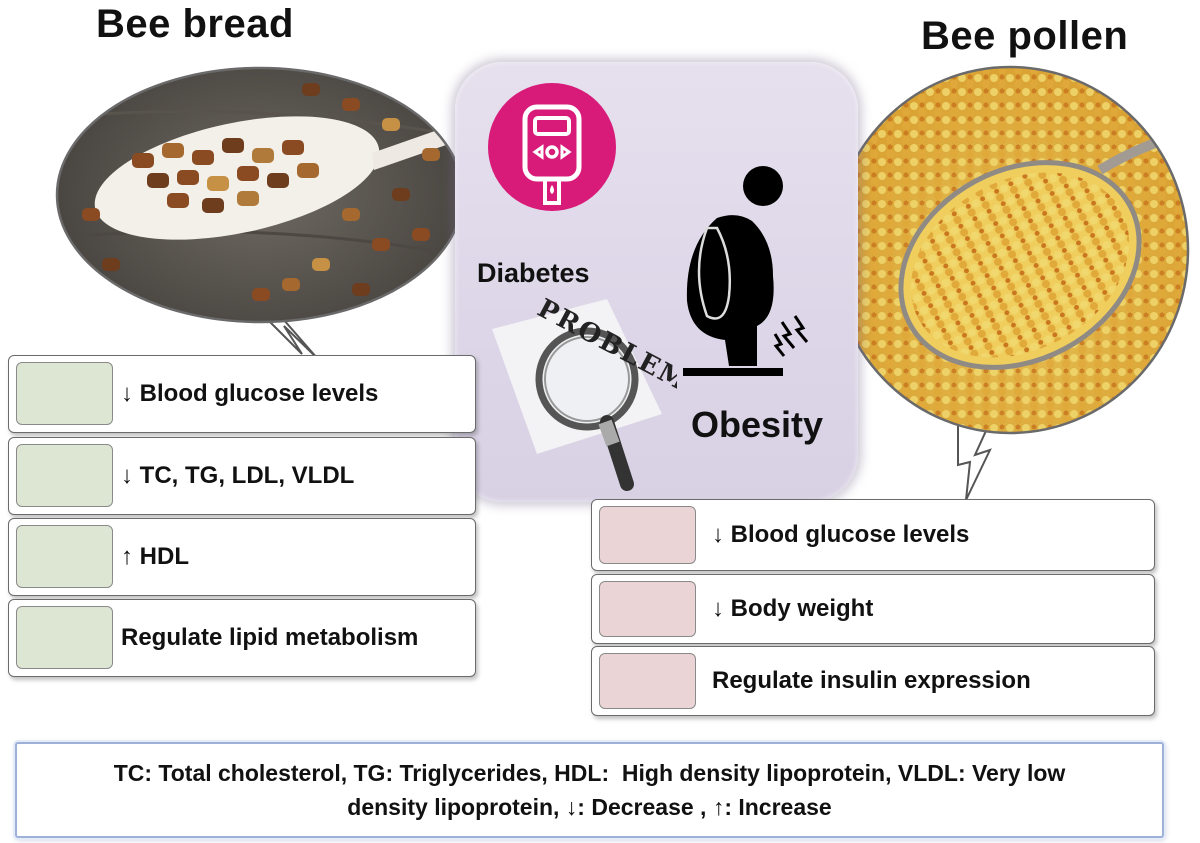 The height and width of the screenshot is (843, 1200). I want to click on effect-text: ↑ HDL, so click(155, 556).